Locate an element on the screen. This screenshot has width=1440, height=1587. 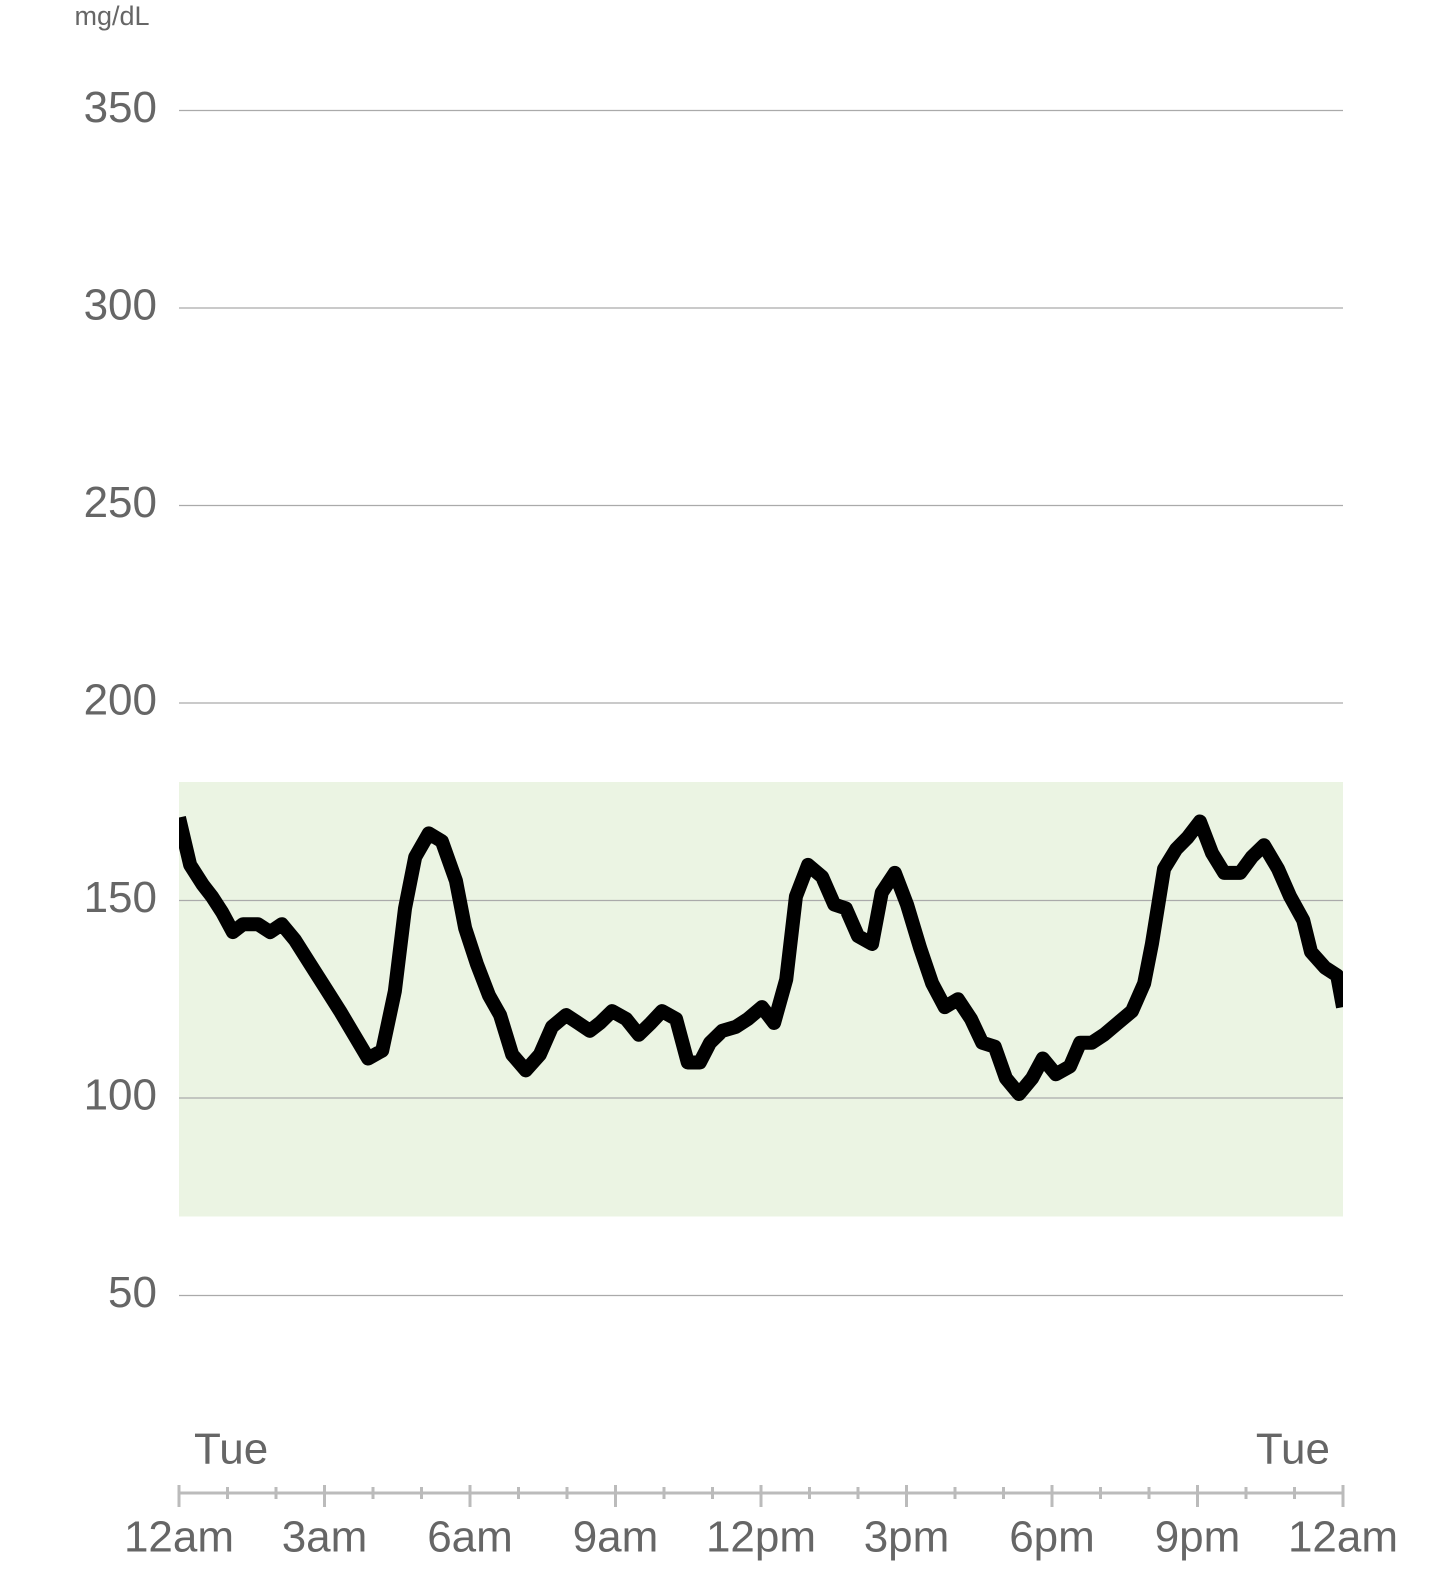
y-tick-label: 150 is located at coordinates (120, 897).